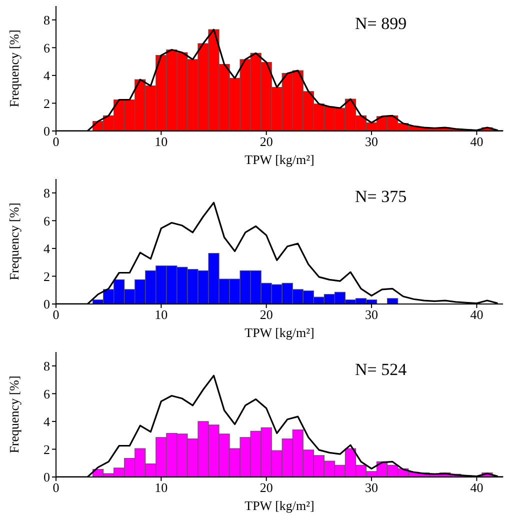 This screenshot has width=507, height=521. What do you see at coordinates (381, 24) in the screenshot?
I see `annotation: N= 899` at bounding box center [381, 24].